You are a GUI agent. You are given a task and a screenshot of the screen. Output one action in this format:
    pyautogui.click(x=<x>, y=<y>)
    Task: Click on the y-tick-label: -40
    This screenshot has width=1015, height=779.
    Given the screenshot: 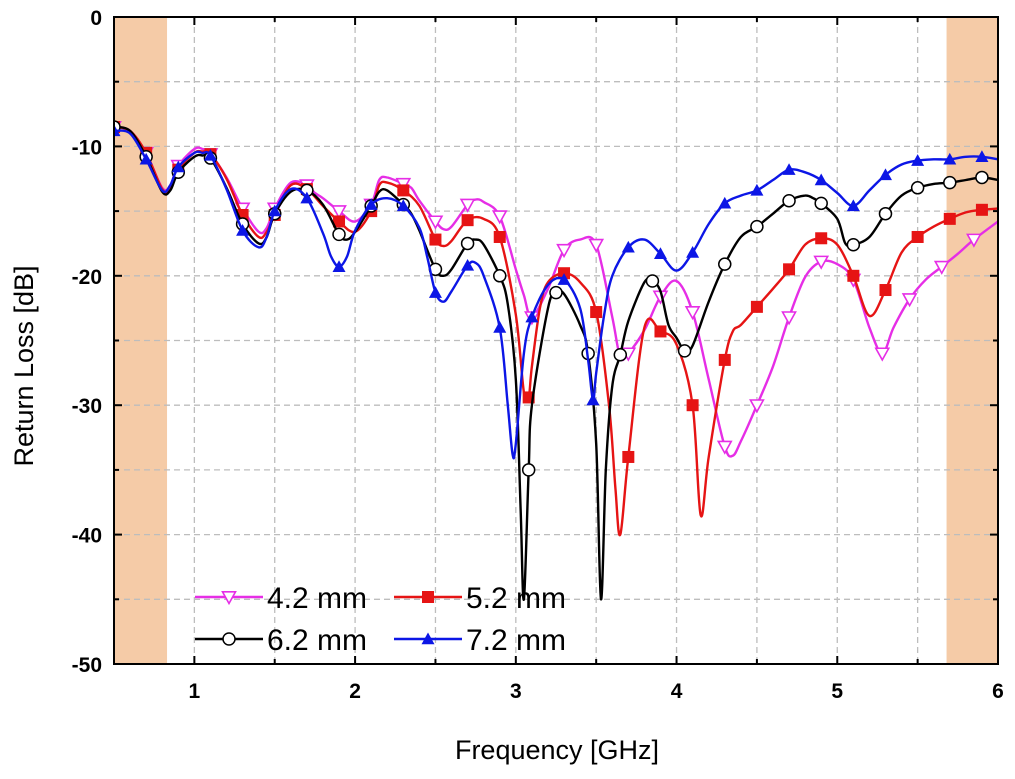 What is the action you would take?
    pyautogui.click(x=87, y=536)
    